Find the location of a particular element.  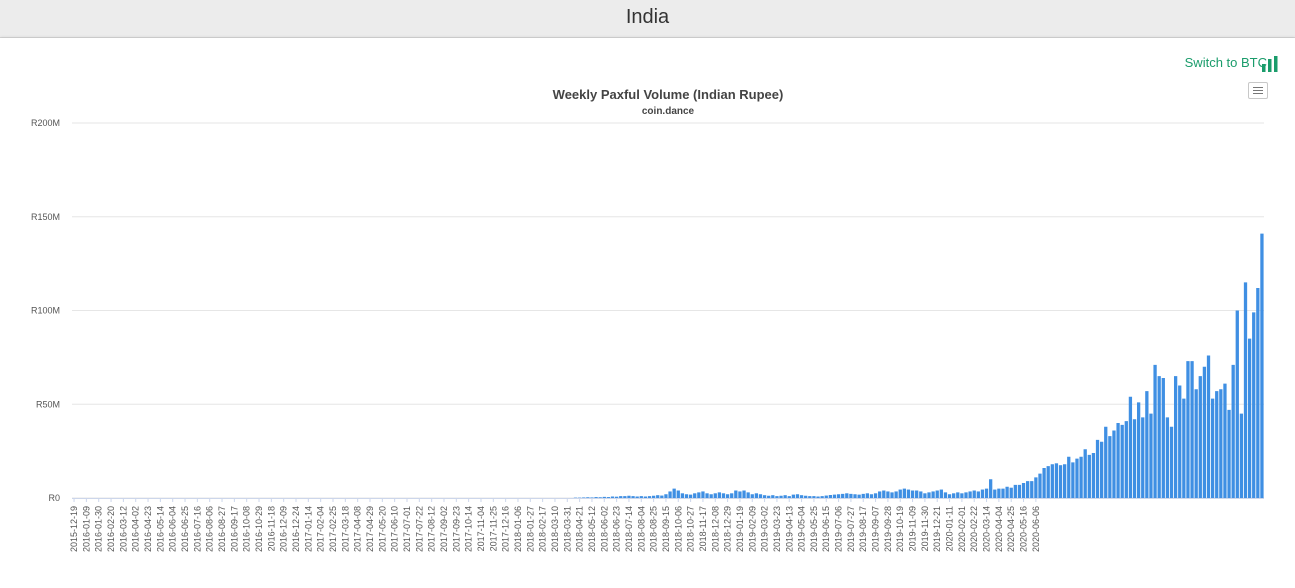

x-tick-label: 2017-11-04 is located at coordinates (481, 528).